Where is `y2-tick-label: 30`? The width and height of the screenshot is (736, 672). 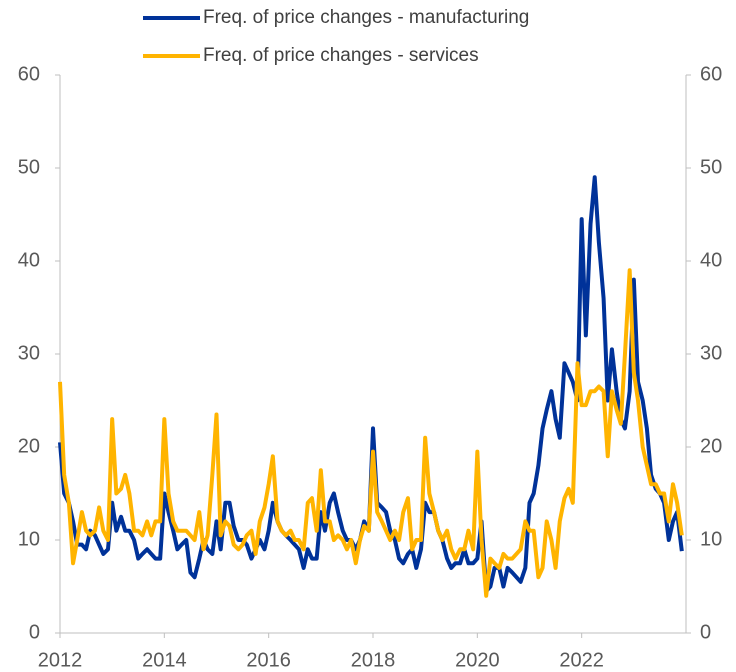
y2-tick-label: 30 is located at coordinates (711, 353).